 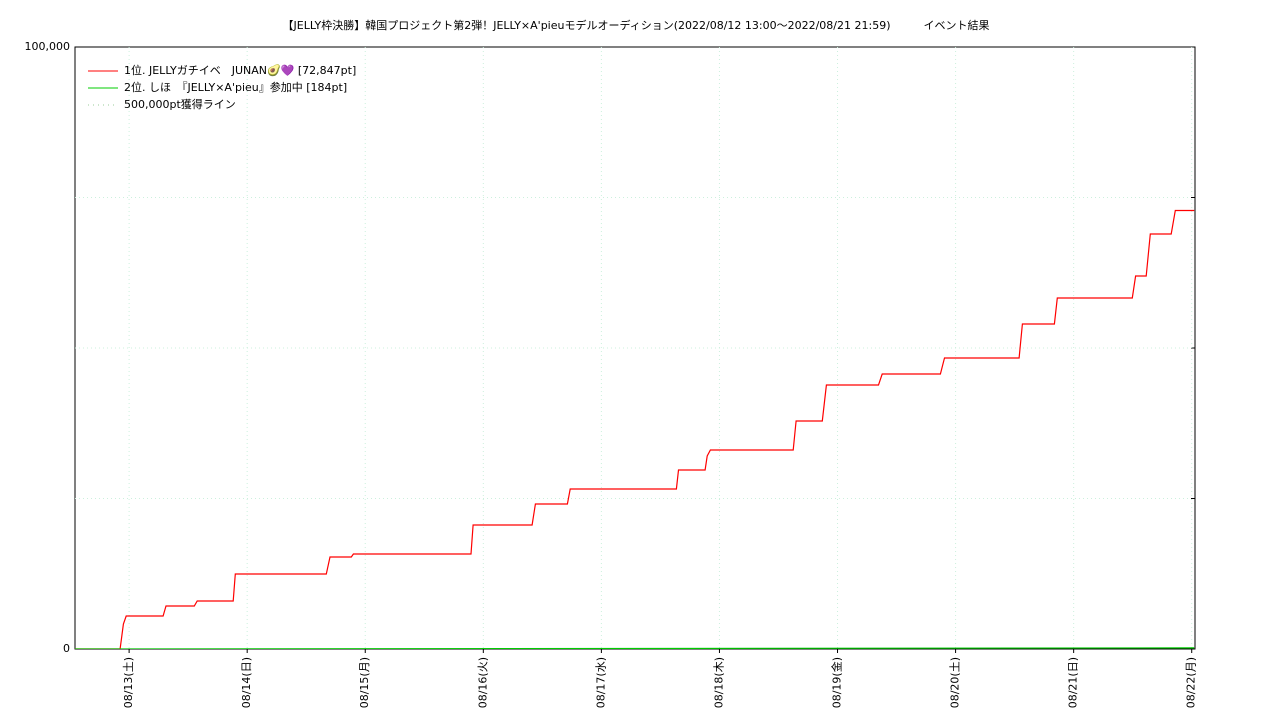 What do you see at coordinates (1191, 682) in the screenshot?
I see `x-tick-label: 08/22(月)` at bounding box center [1191, 682].